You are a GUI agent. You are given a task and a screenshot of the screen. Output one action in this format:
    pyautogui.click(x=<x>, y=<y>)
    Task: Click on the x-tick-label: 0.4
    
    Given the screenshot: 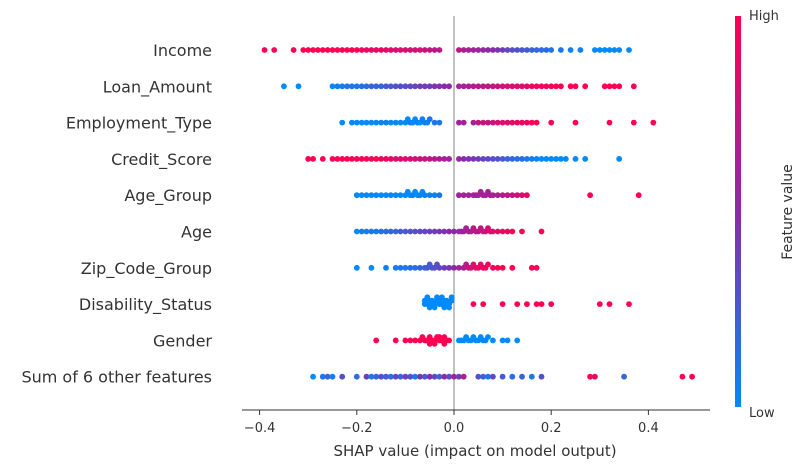 What is the action you would take?
    pyautogui.click(x=648, y=428)
    